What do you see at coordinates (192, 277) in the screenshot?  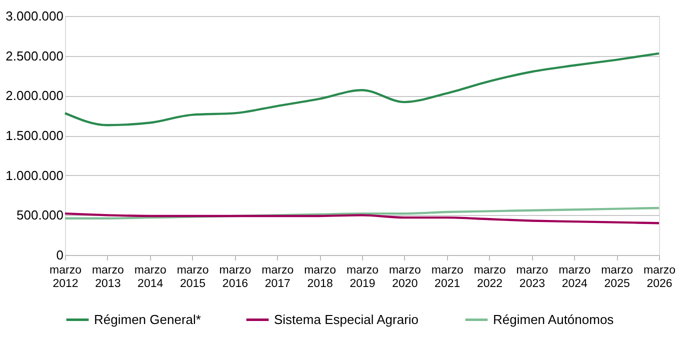 I see `x-tick-label: marzo 2015` at bounding box center [192, 277].